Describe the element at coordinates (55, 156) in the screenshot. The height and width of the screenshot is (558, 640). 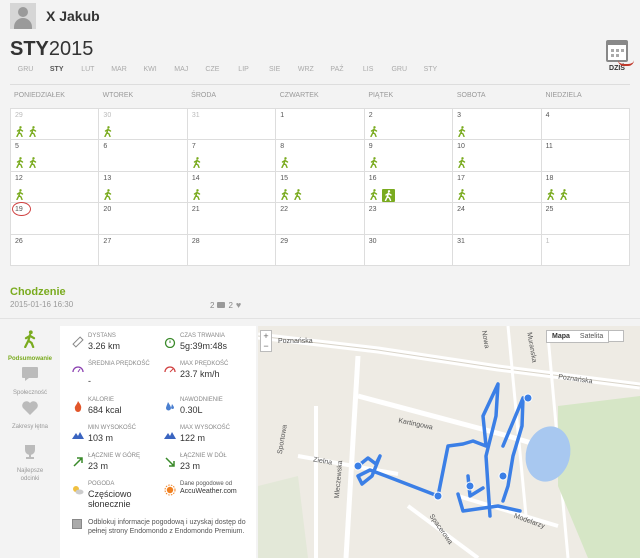
I see `calendar-day: 5` at that location.